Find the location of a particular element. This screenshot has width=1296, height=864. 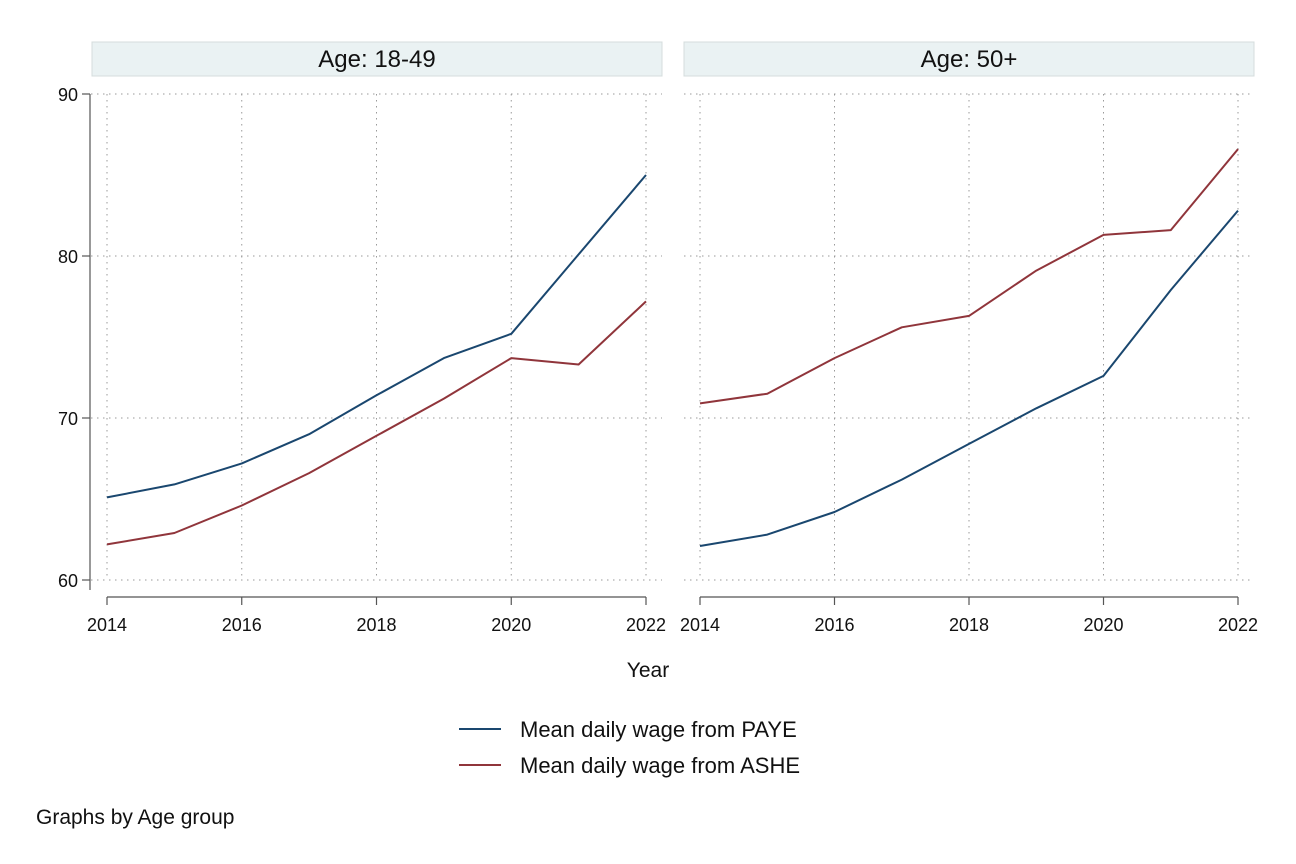

panel-title: Age: 18-49 is located at coordinates (376, 59).